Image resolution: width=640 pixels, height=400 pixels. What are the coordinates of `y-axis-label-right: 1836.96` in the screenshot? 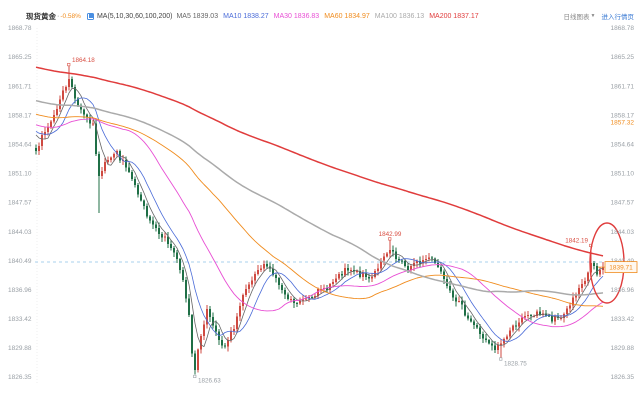 It's located at (623, 290).